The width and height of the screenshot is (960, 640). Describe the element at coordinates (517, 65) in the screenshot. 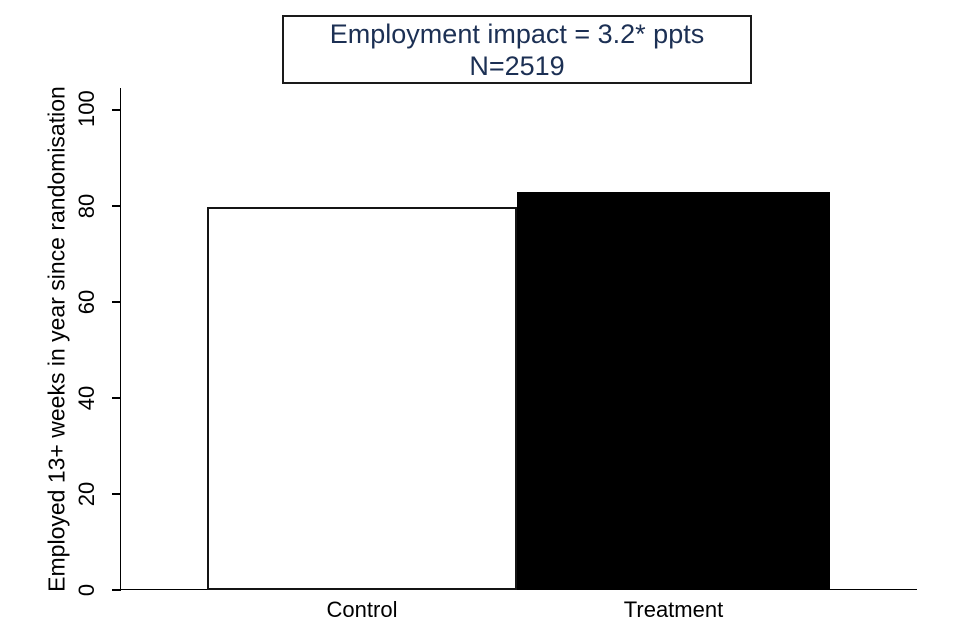

I see `chart-subtitle-sample-size: N=2519` at that location.